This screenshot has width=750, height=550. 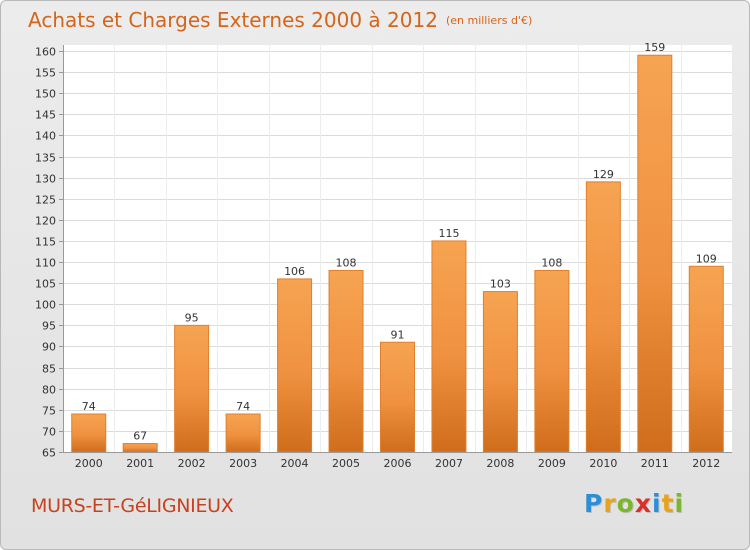 What do you see at coordinates (45, 179) in the screenshot?
I see `y-tick-label: 130` at bounding box center [45, 179].